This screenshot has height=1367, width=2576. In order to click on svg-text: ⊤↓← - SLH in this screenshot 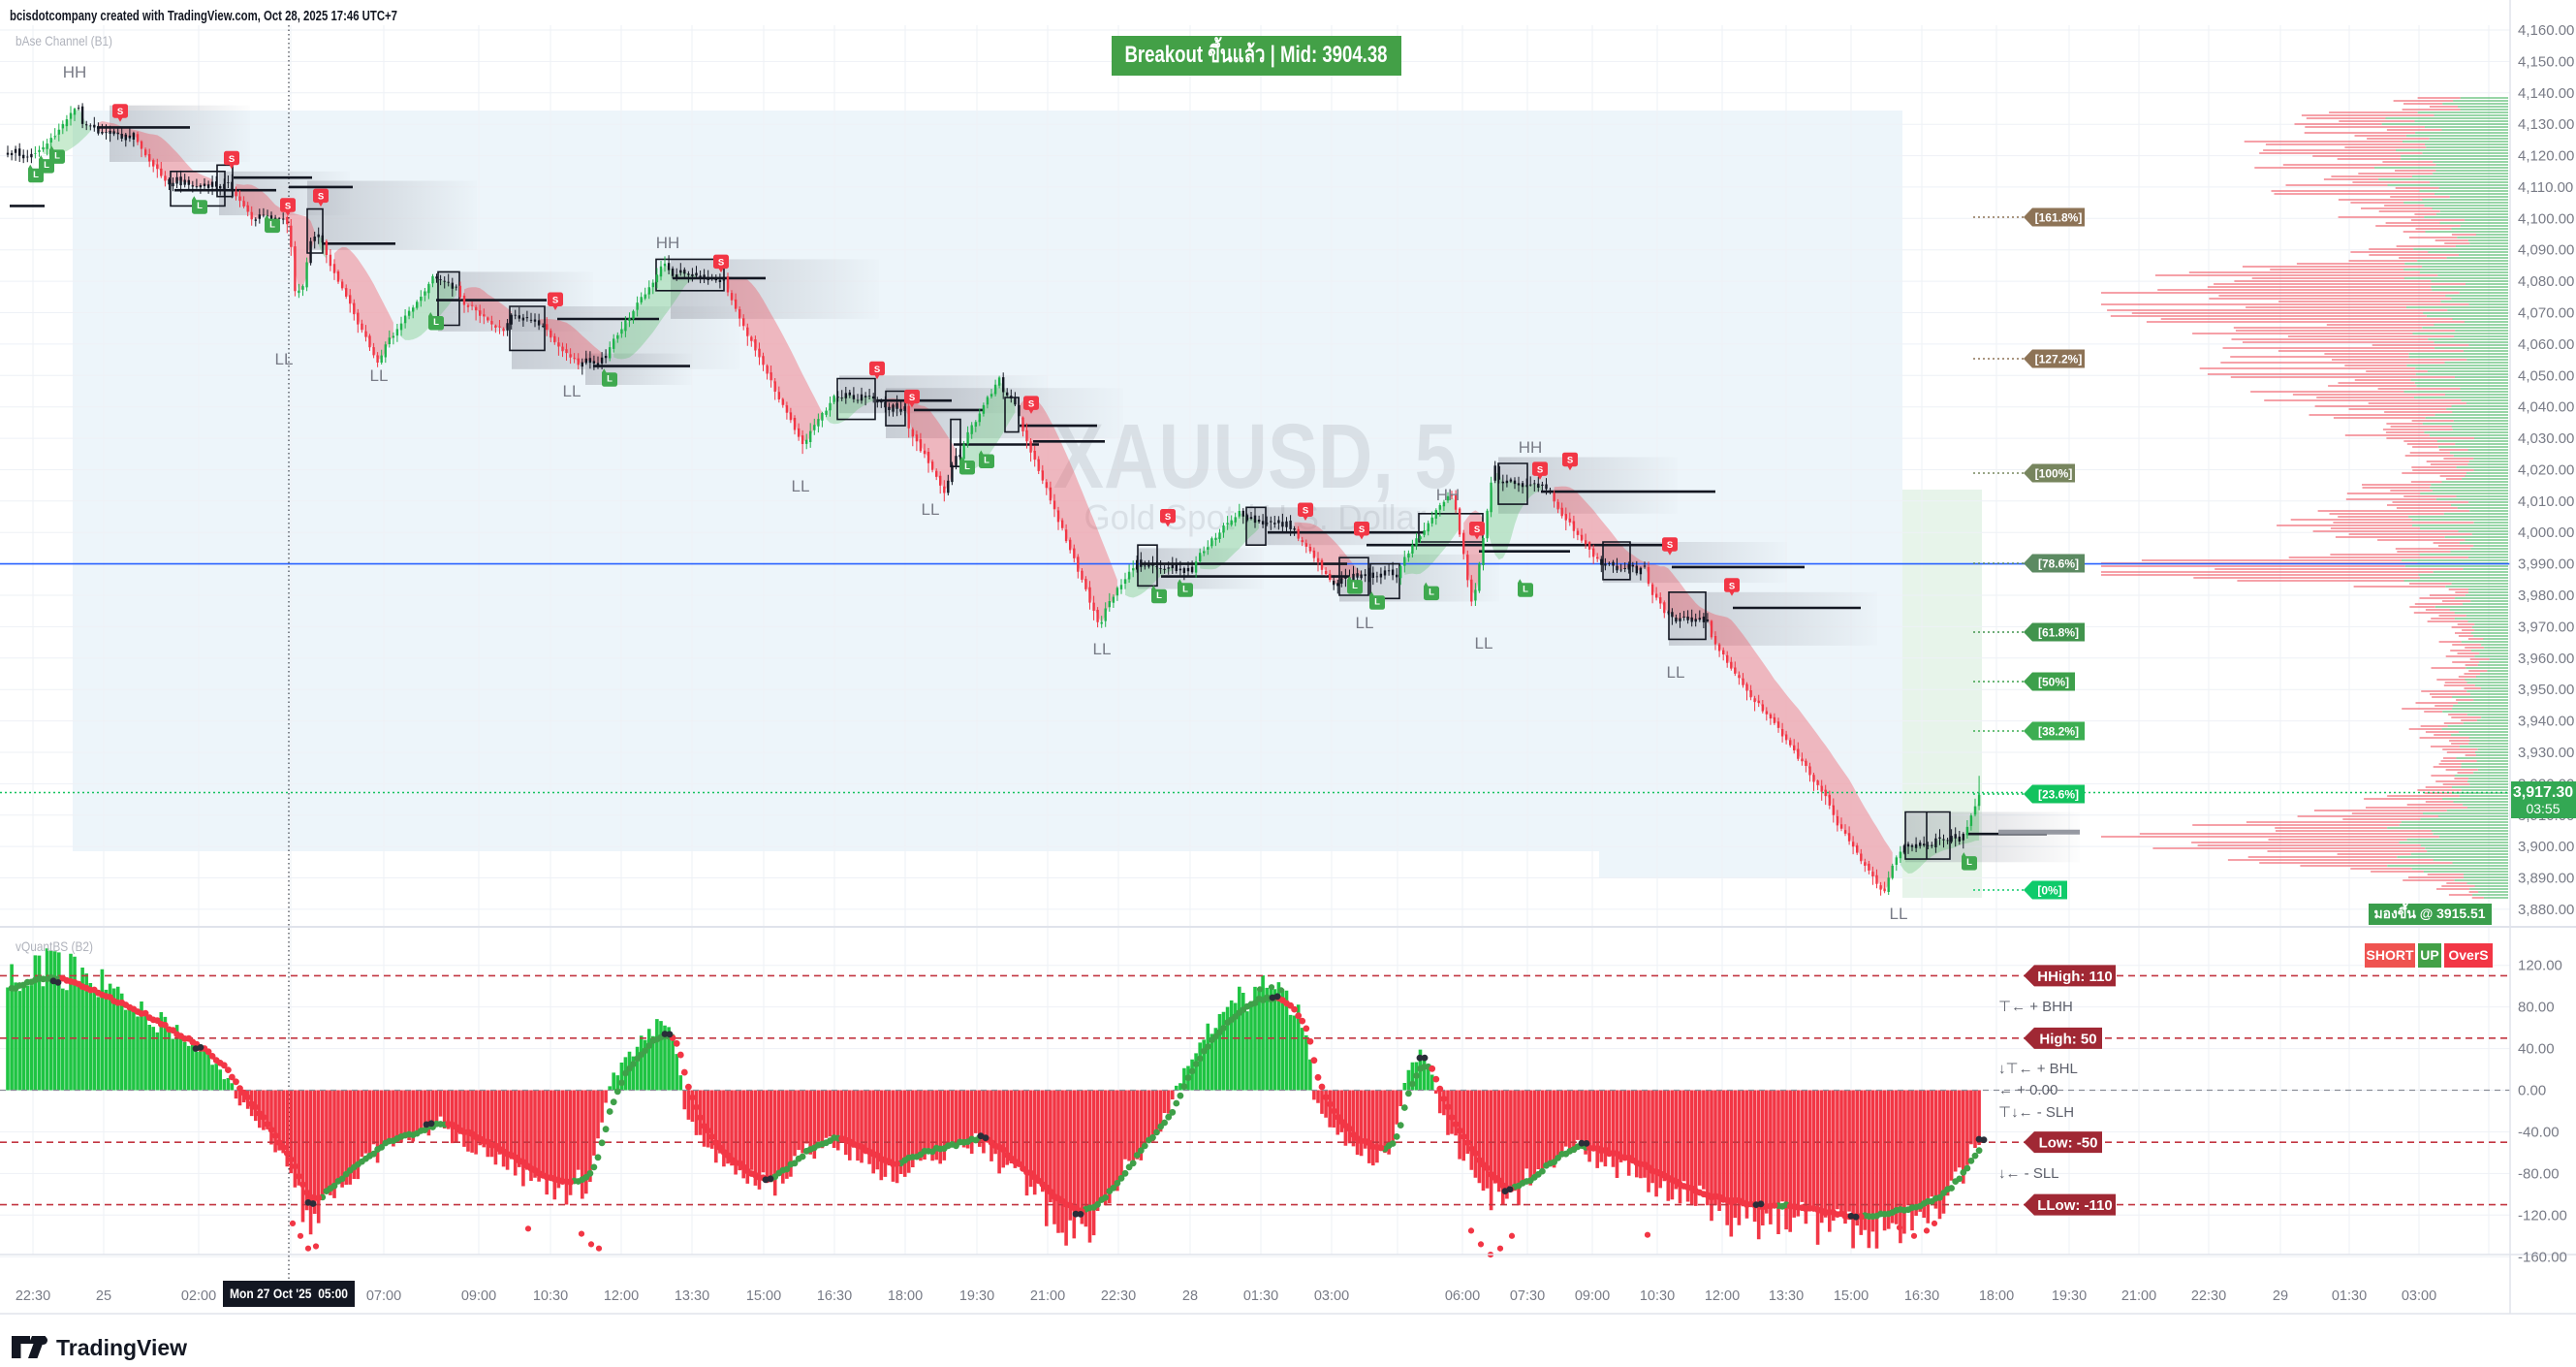, I will do `click(2036, 1112)`.